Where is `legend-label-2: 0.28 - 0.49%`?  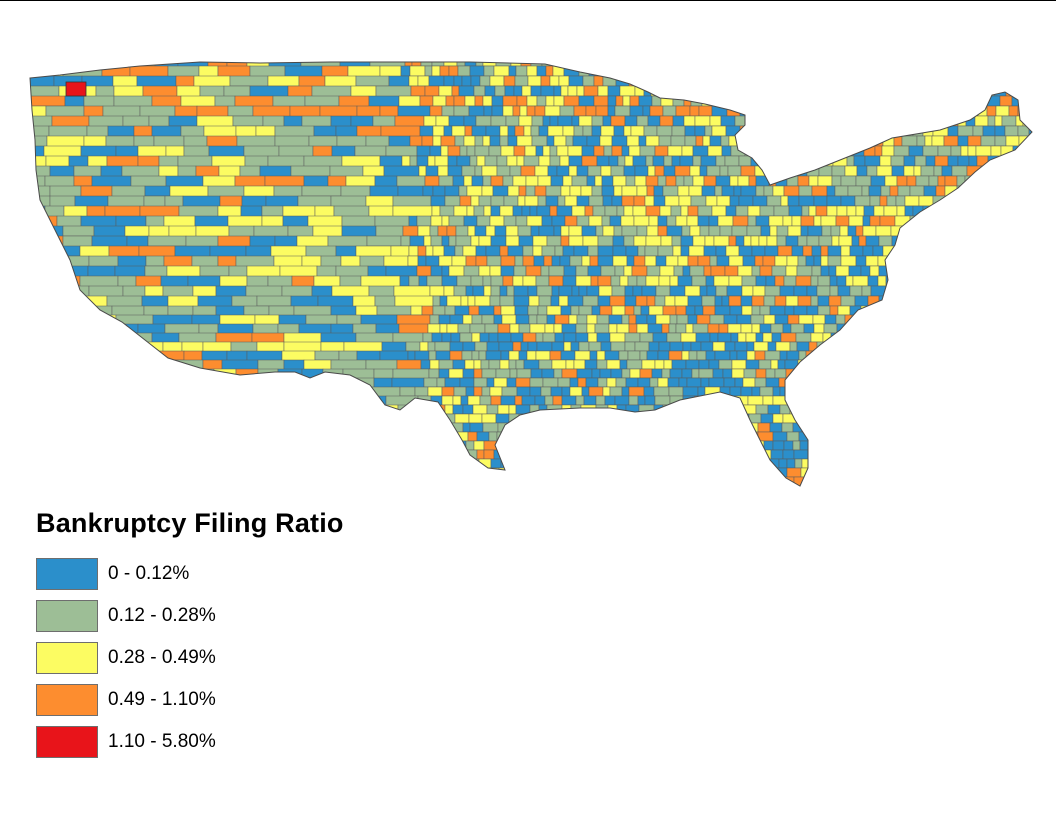 legend-label-2: 0.28 - 0.49% is located at coordinates (162, 657).